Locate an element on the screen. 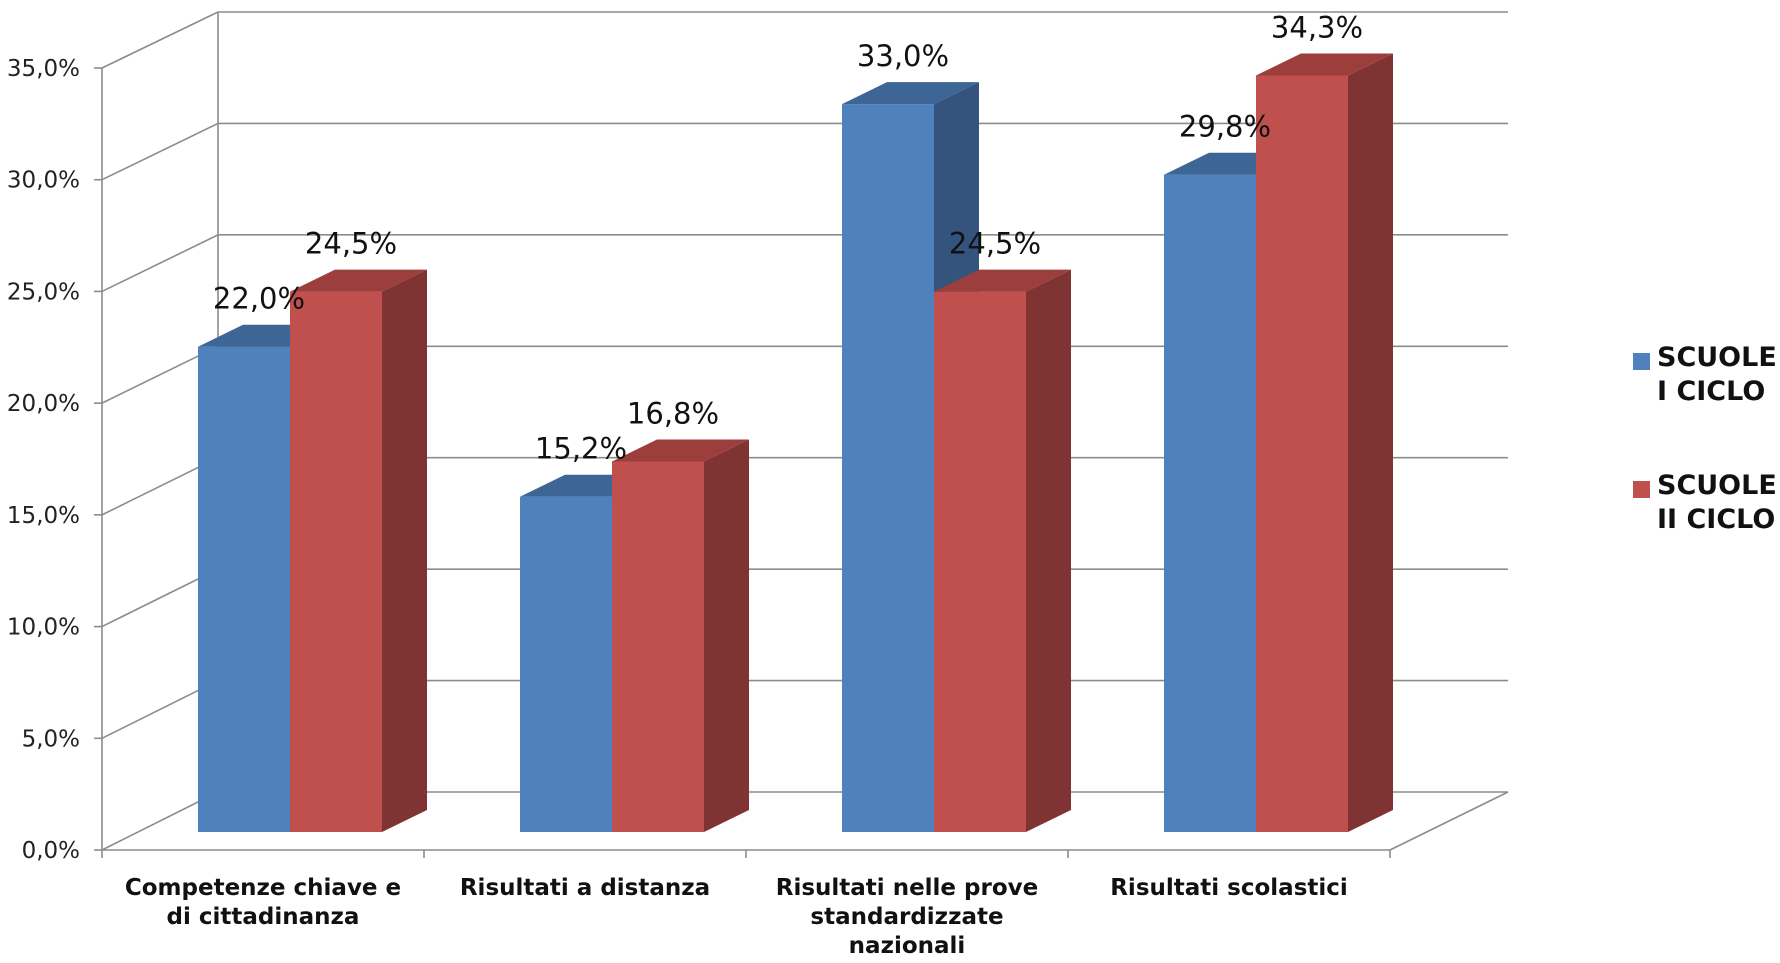  y-tick-label: 10,0% is located at coordinates (43, 628).